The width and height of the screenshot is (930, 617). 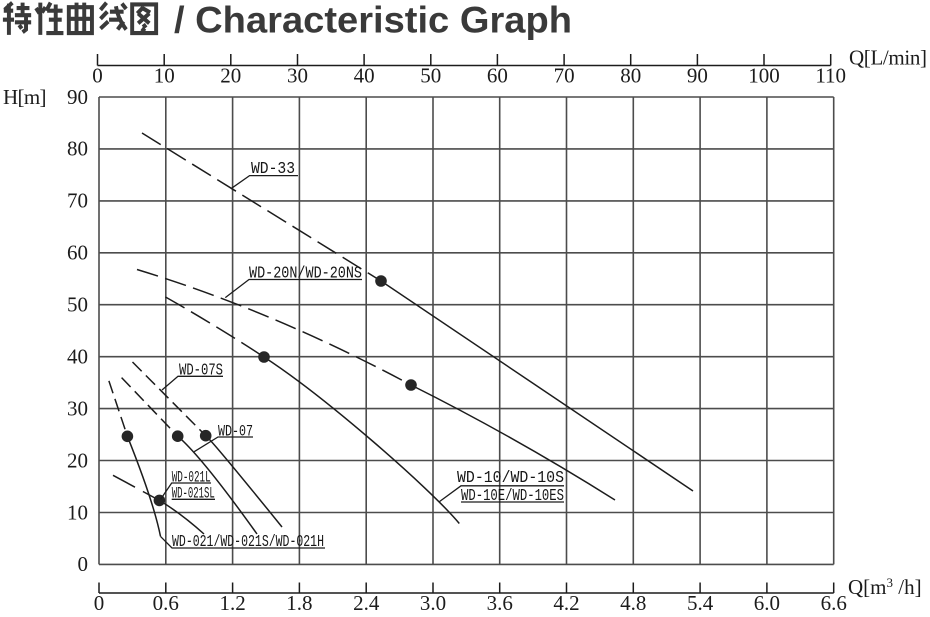 I want to click on svg-text: 3.0, so click(x=433, y=603).